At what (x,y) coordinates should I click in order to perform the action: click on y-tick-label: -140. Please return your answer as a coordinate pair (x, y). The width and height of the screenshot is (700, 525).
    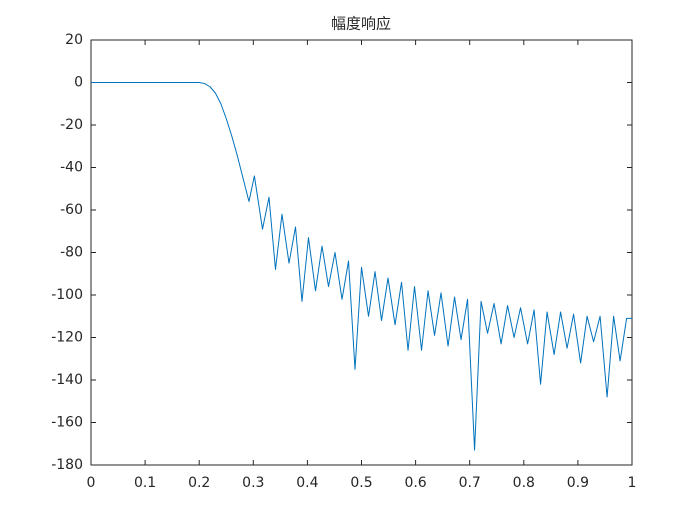
    Looking at the image, I should click on (67, 380).